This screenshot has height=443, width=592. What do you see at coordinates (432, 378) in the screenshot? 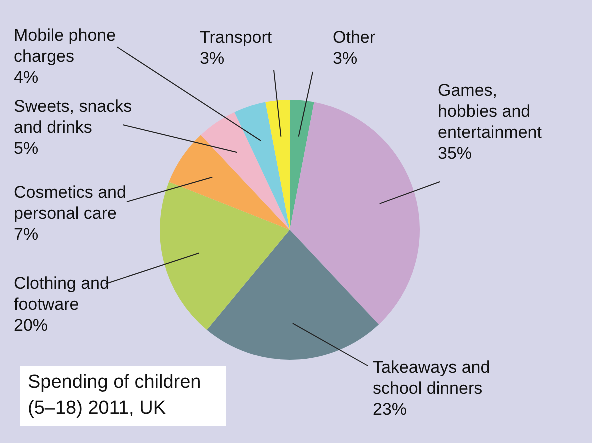
I see `slice-label: Takeaways and school dinners` at bounding box center [432, 378].